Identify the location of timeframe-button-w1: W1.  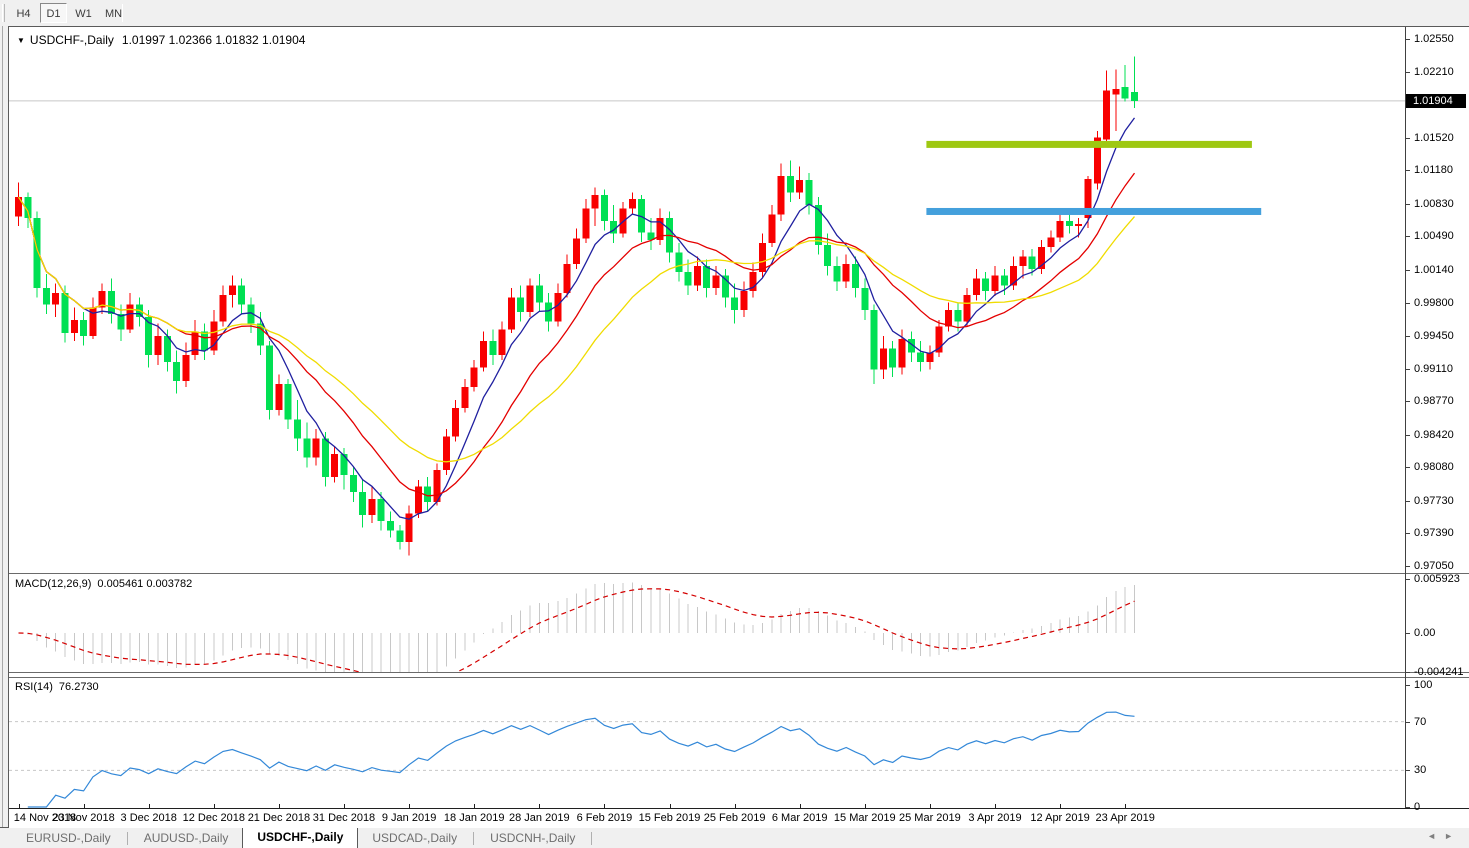
(83, 14).